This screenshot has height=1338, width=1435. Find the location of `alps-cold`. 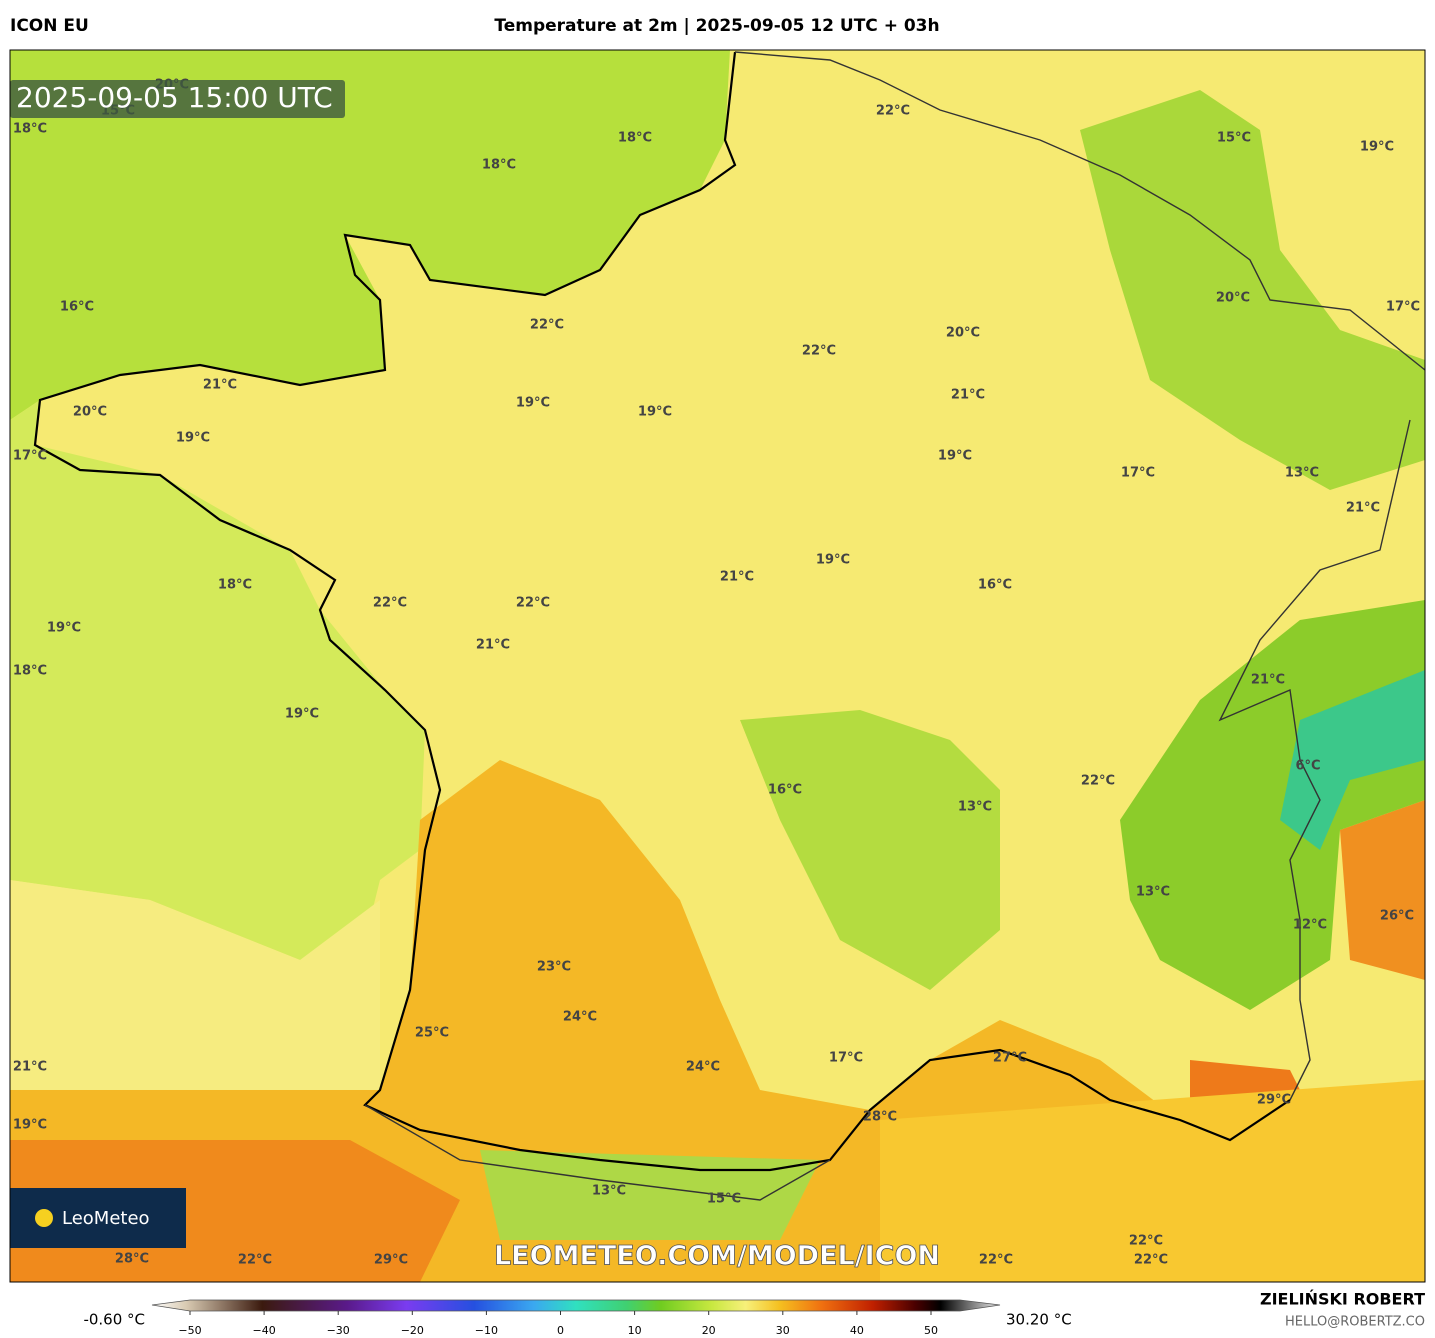

alps-cold is located at coordinates (1352, 760).